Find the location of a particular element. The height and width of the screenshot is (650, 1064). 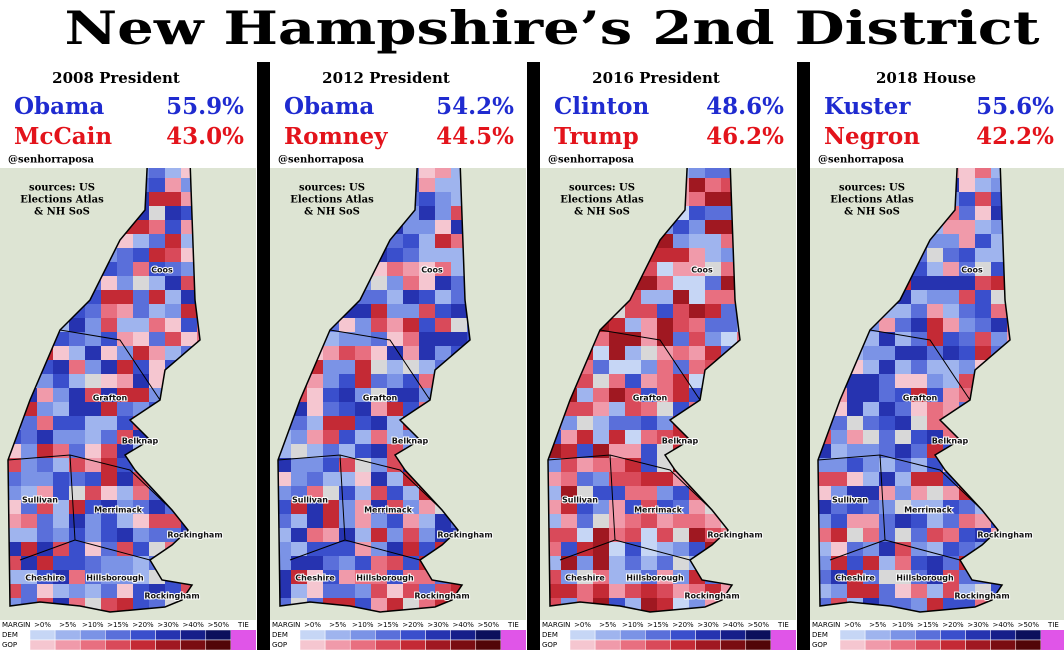

county-label: Coos is located at coordinates (702, 270).